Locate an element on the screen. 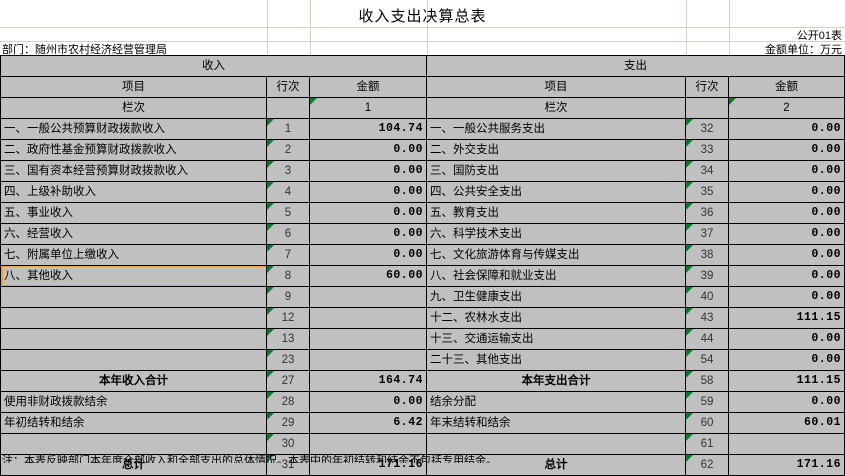 The height and width of the screenshot is (476, 845). expense-item-cell is located at coordinates (556, 444).